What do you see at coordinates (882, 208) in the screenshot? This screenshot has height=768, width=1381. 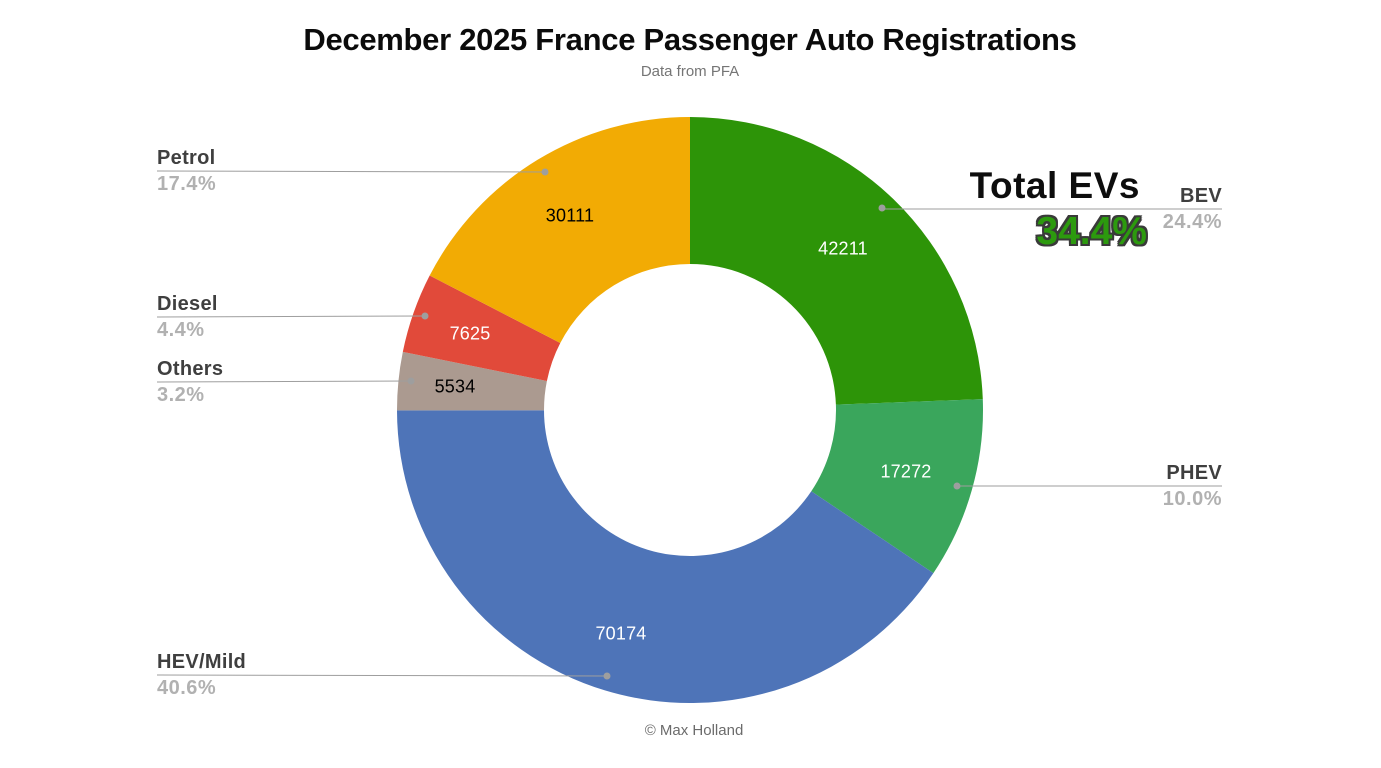 I see `leader-dot-bev` at bounding box center [882, 208].